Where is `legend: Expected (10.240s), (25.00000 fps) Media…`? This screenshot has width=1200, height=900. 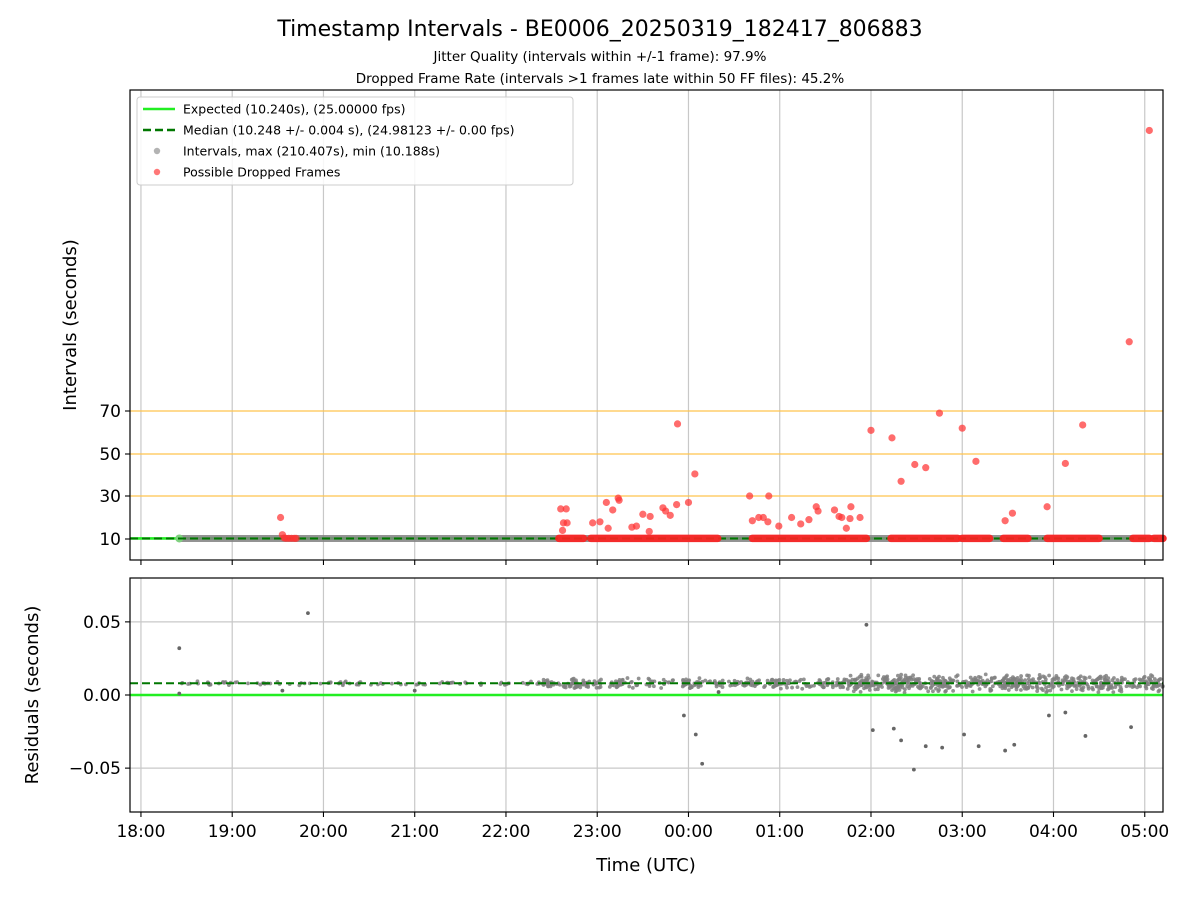
legend: Expected (10.240s), (25.00000 fps) Media… is located at coordinates (355, 141).